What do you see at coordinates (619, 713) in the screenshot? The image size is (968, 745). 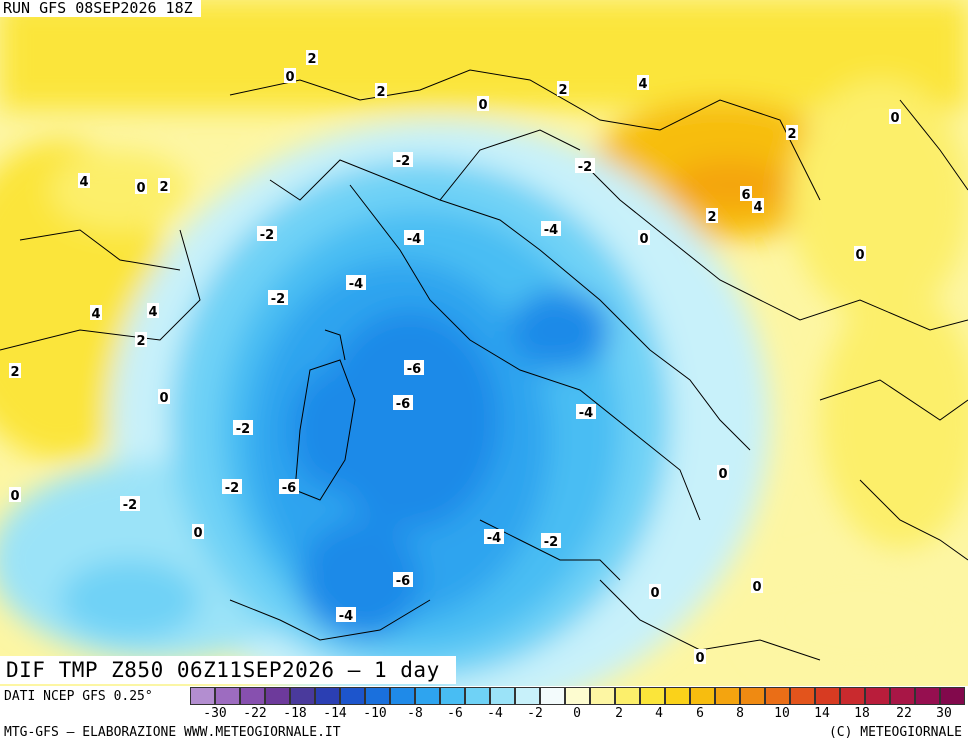 I see `legend-tick-label: 2` at bounding box center [619, 713].